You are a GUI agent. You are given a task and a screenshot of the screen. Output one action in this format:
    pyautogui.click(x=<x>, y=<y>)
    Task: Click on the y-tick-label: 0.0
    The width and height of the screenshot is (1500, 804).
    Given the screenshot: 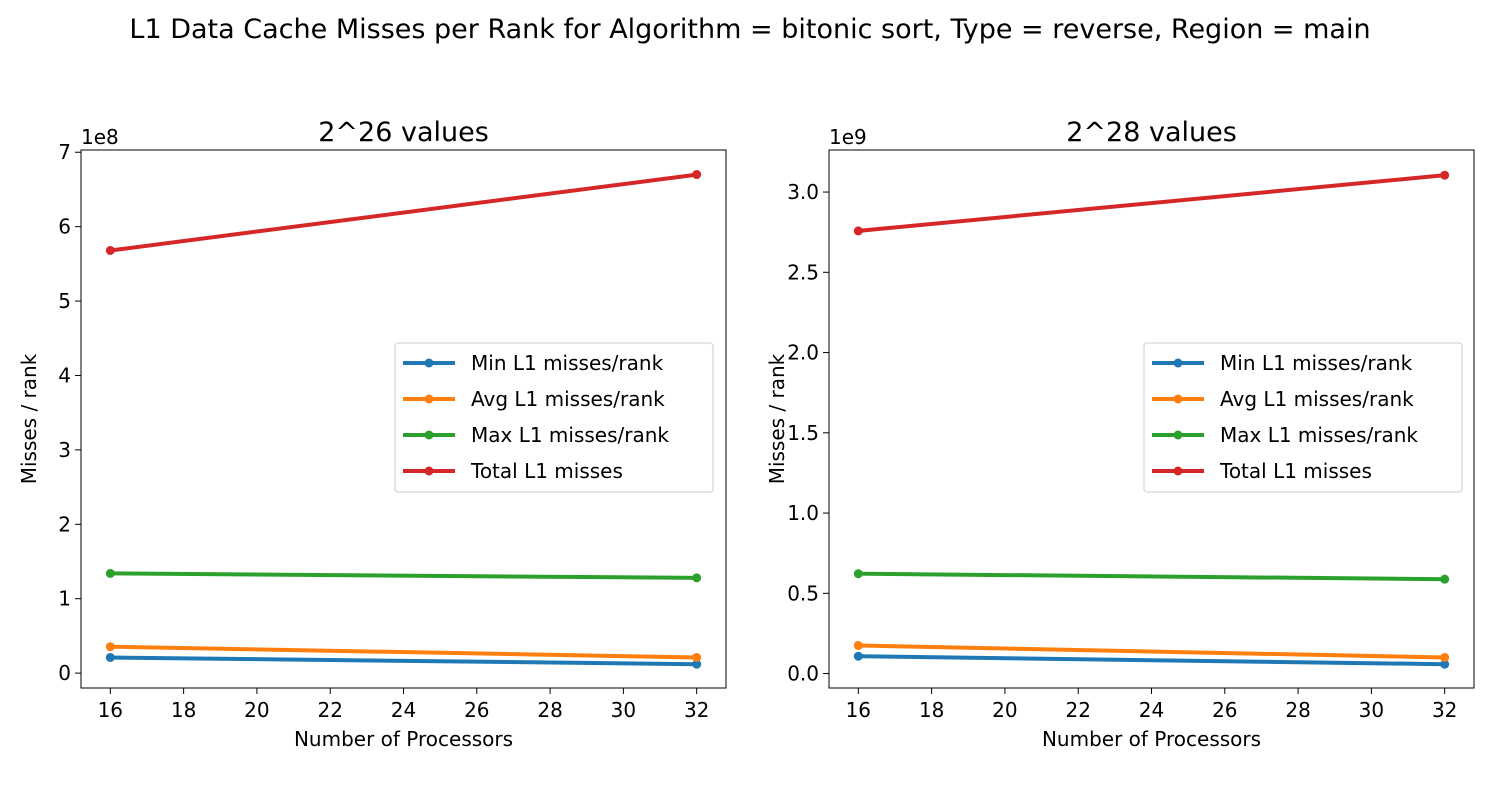 What is the action you would take?
    pyautogui.click(x=803, y=674)
    